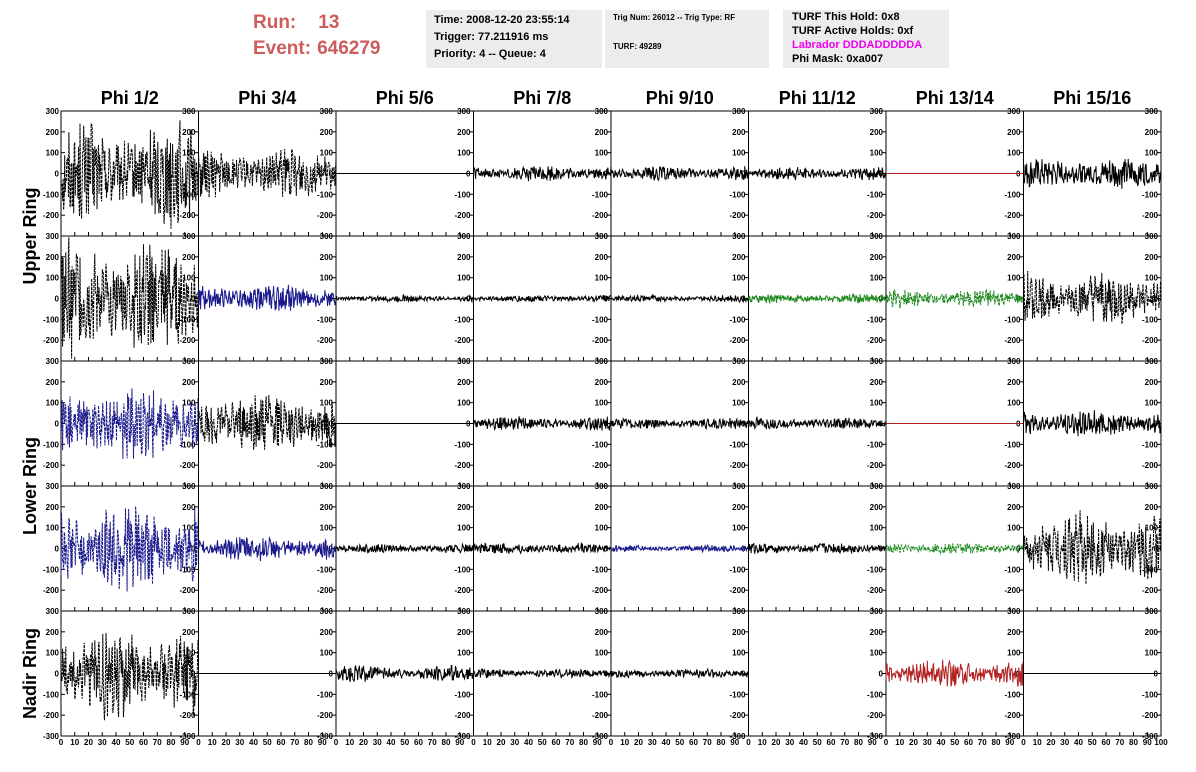 This screenshot has height=772, width=1196. What do you see at coordinates (349, 48) in the screenshot?
I see `event-number: 646279` at bounding box center [349, 48].